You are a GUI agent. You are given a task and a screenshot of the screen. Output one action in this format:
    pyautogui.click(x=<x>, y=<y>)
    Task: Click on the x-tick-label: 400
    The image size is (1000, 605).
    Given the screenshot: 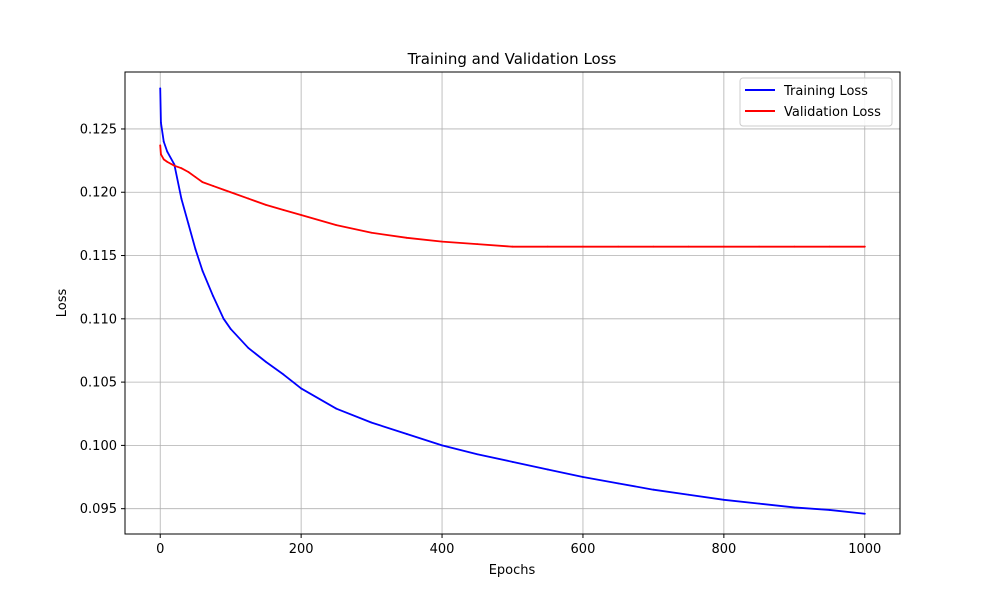 What is the action you would take?
    pyautogui.click(x=442, y=549)
    